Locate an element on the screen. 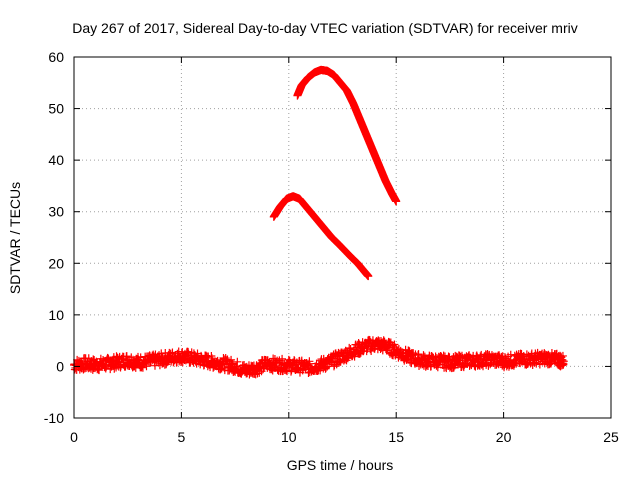  x-axis-label: GPS time / hours is located at coordinates (340, 465).